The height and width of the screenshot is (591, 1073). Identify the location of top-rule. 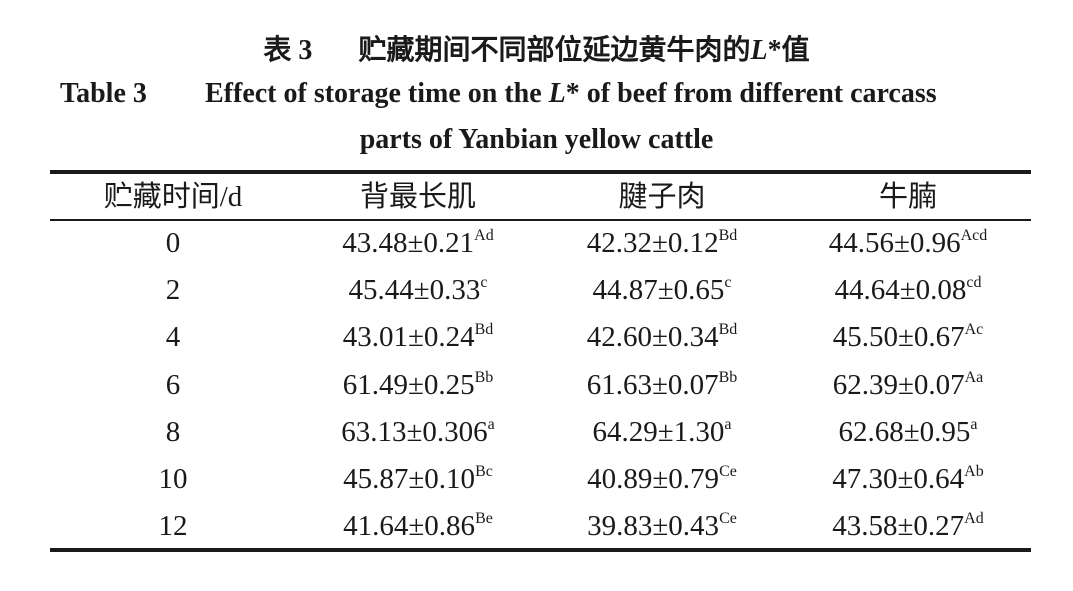
(540, 172).